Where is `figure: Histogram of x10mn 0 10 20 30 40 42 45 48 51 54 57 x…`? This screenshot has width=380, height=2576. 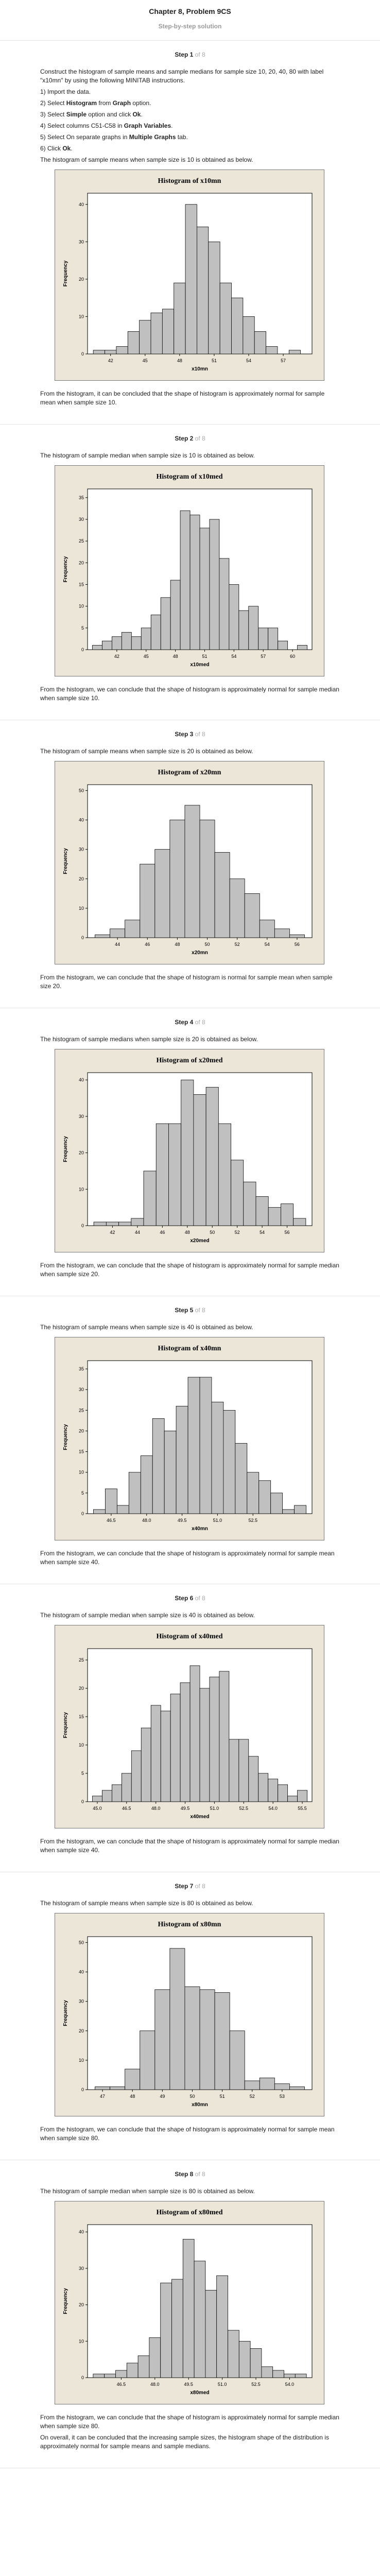
figure: Histogram of x10mn 0 10 20 30 40 42 45 48 51 54 57 x… is located at coordinates (198, 276).